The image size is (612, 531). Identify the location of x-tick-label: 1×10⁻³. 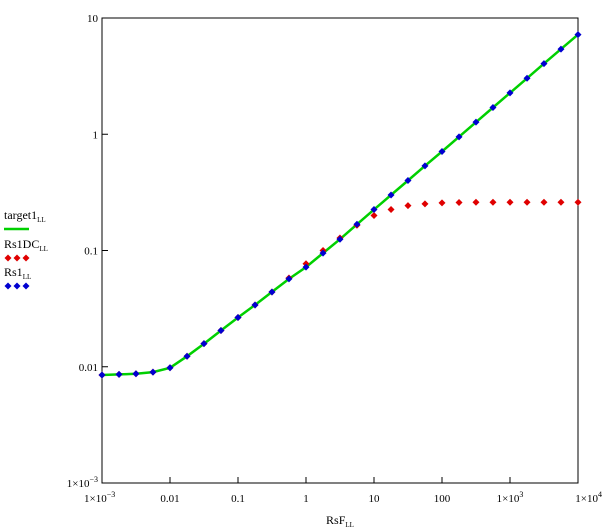
(99, 497).